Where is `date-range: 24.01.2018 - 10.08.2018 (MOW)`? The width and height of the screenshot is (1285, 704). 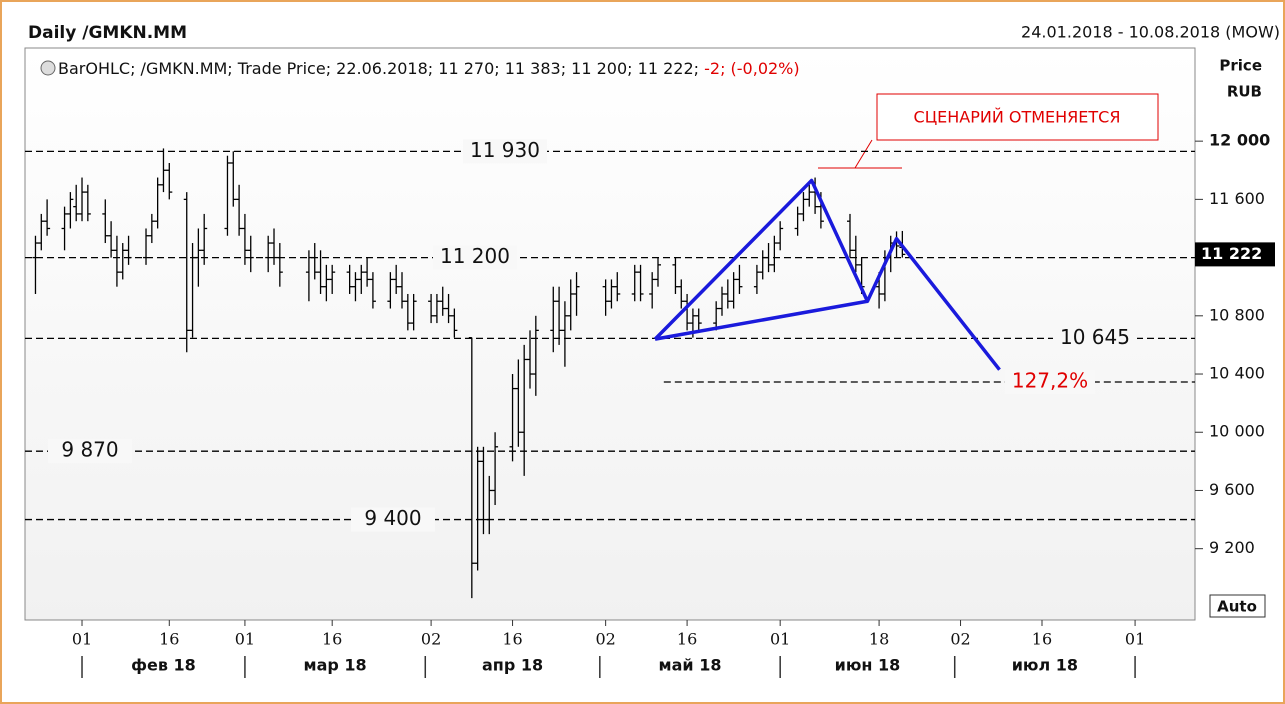 date-range: 24.01.2018 - 10.08.2018 (MOW) is located at coordinates (1150, 32).